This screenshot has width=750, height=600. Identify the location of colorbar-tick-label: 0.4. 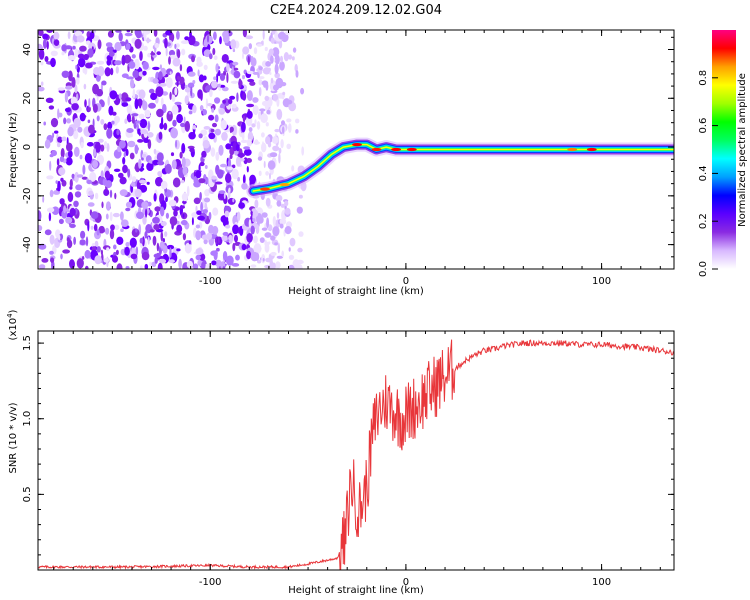
(703, 173).